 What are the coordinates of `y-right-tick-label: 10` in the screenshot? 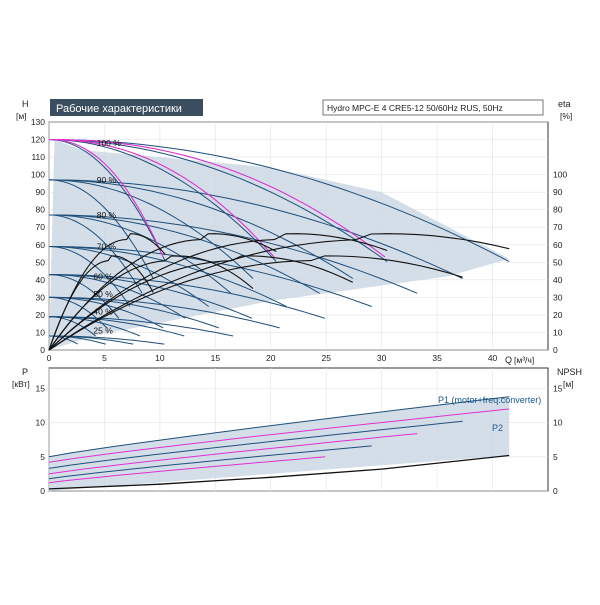 It's located at (558, 332).